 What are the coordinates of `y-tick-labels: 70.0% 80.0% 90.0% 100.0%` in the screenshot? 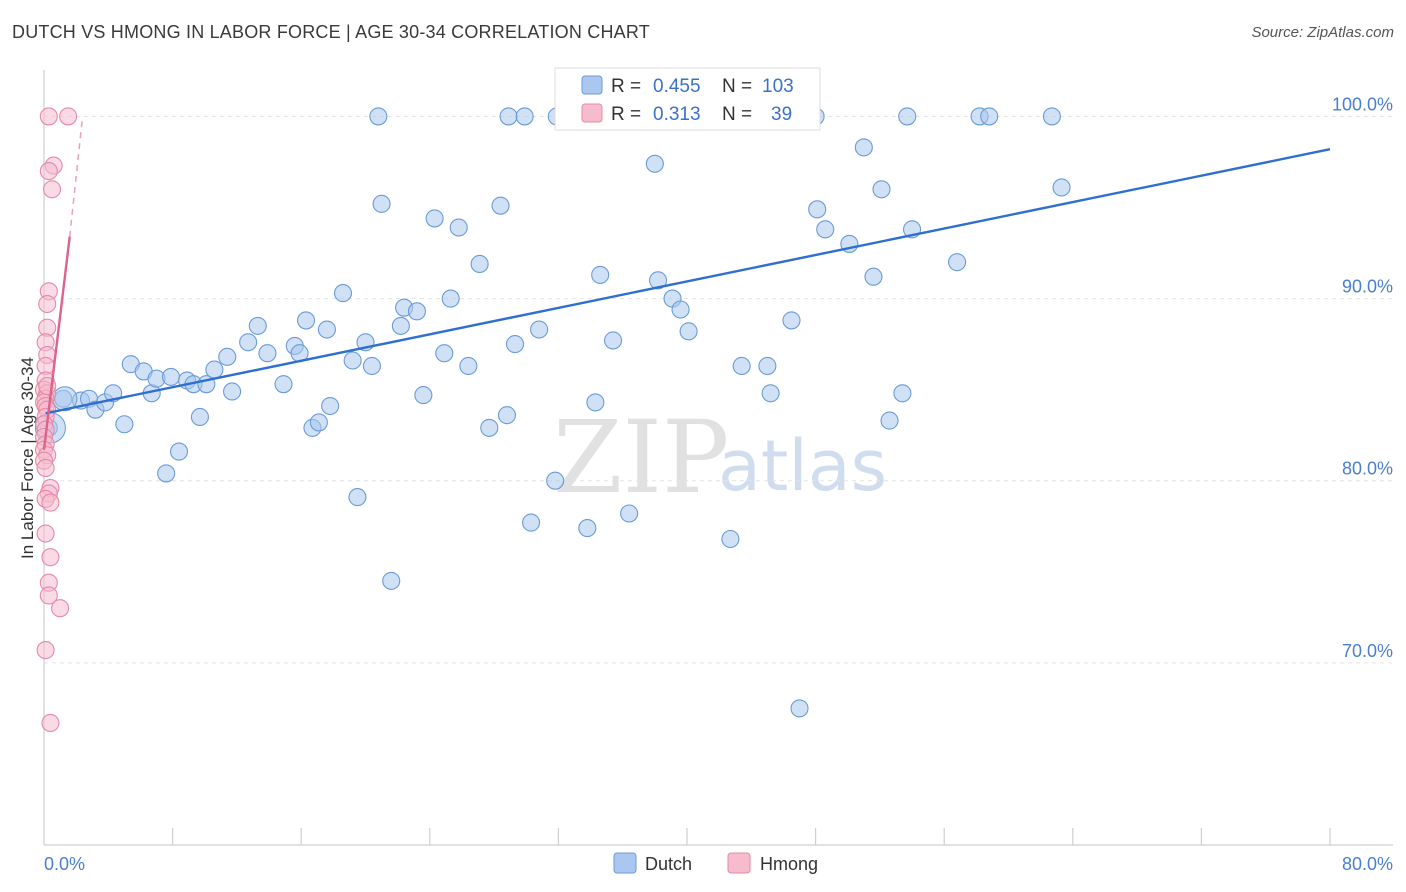 It's located at (1362, 377).